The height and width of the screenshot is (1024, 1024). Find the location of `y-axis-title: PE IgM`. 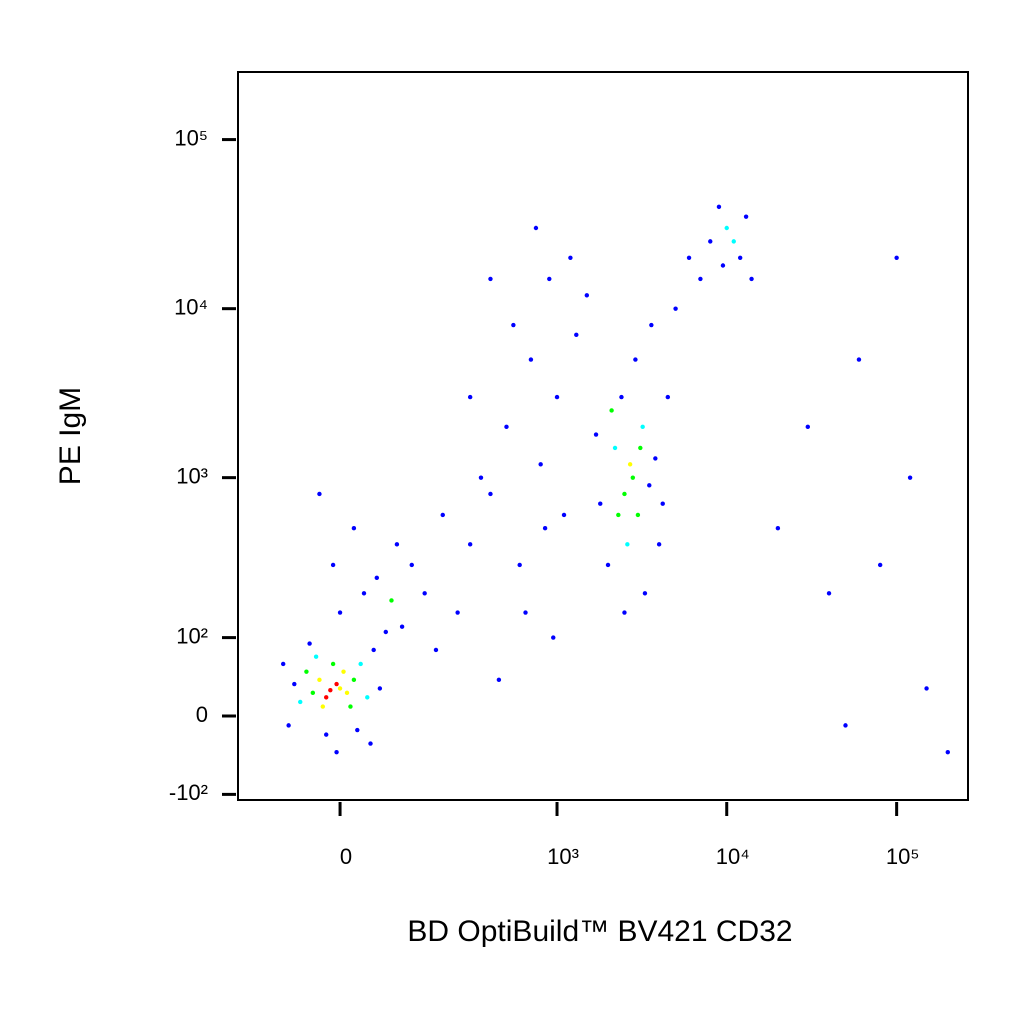

y-axis-title: PE IgM is located at coordinates (70, 436).